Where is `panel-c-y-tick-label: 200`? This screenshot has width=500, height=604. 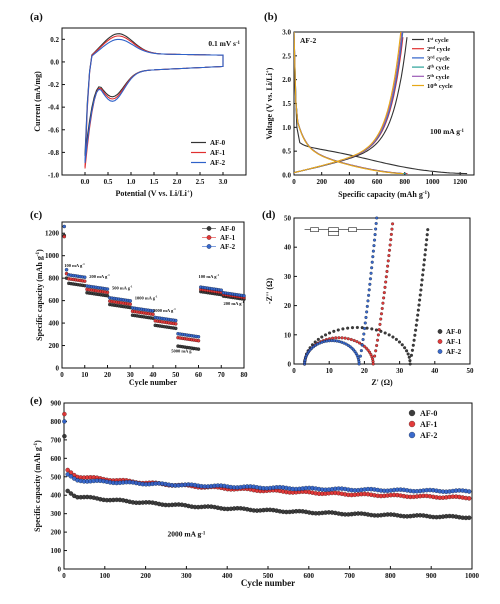
panel-c-y-tick-label: 200 is located at coordinates (54, 346).